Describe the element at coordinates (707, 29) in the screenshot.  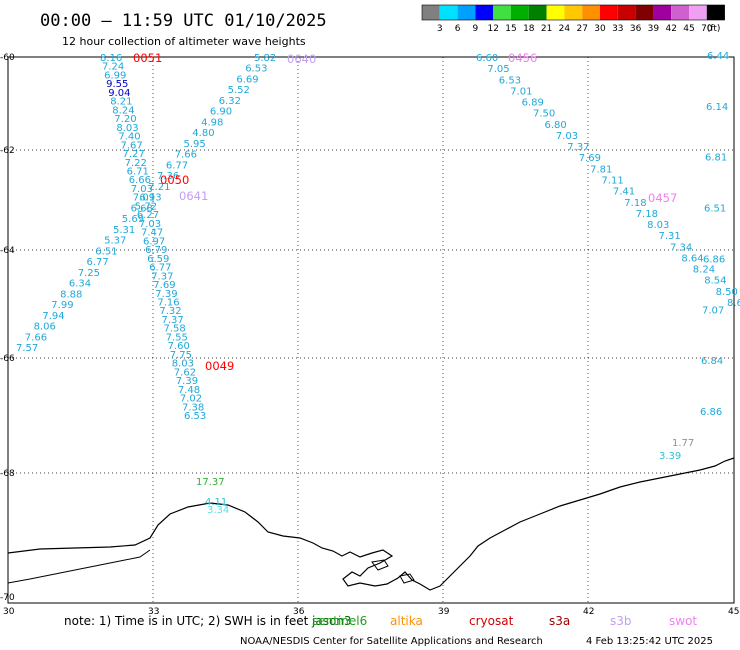
I see `legend-tick-label: 70` at that location.